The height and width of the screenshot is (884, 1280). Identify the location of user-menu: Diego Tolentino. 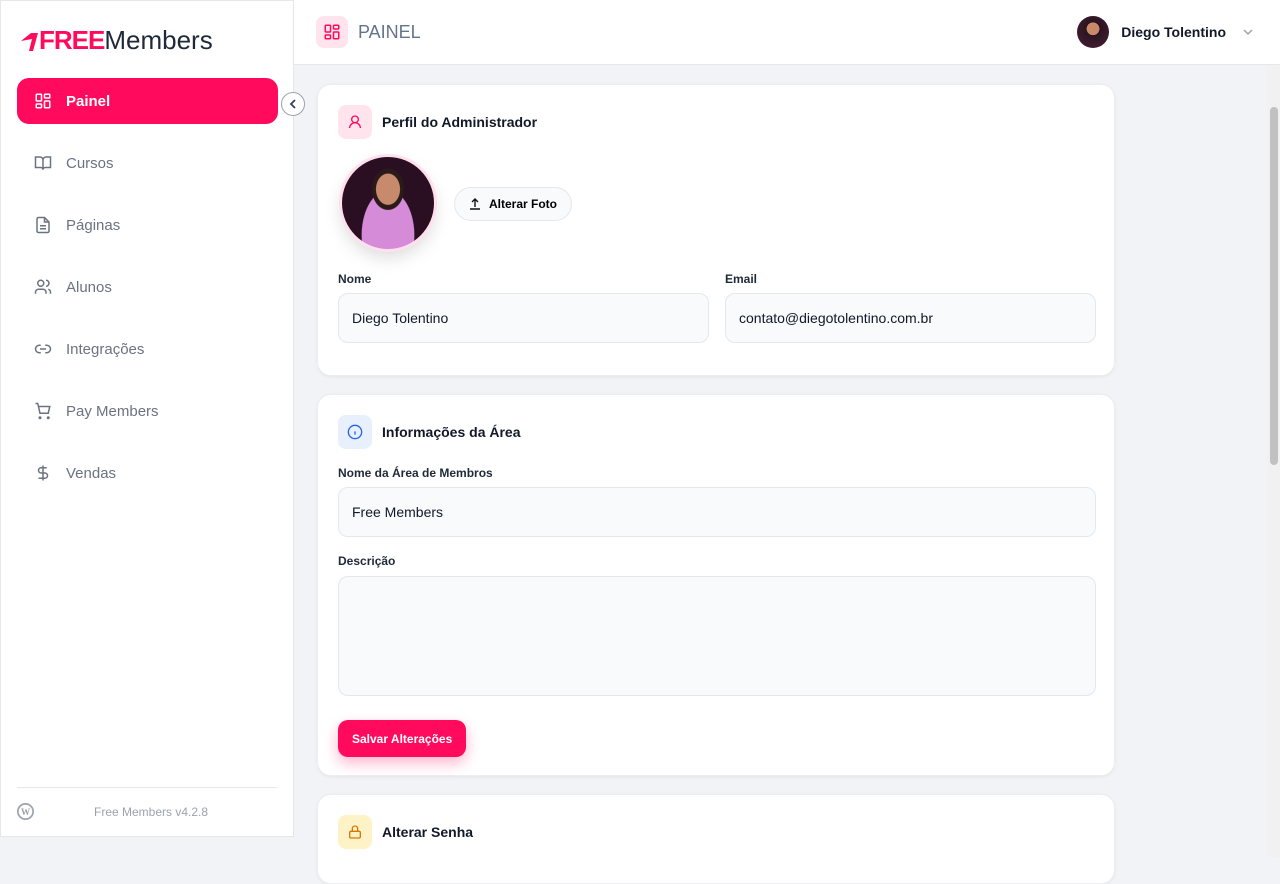
(1165, 32).